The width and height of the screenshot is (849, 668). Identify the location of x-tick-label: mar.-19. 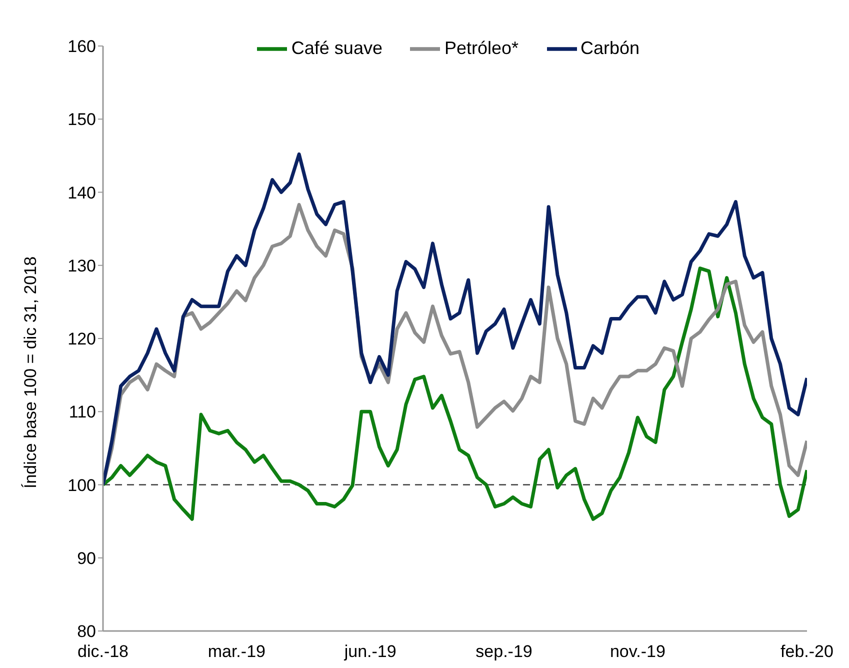
(237, 652).